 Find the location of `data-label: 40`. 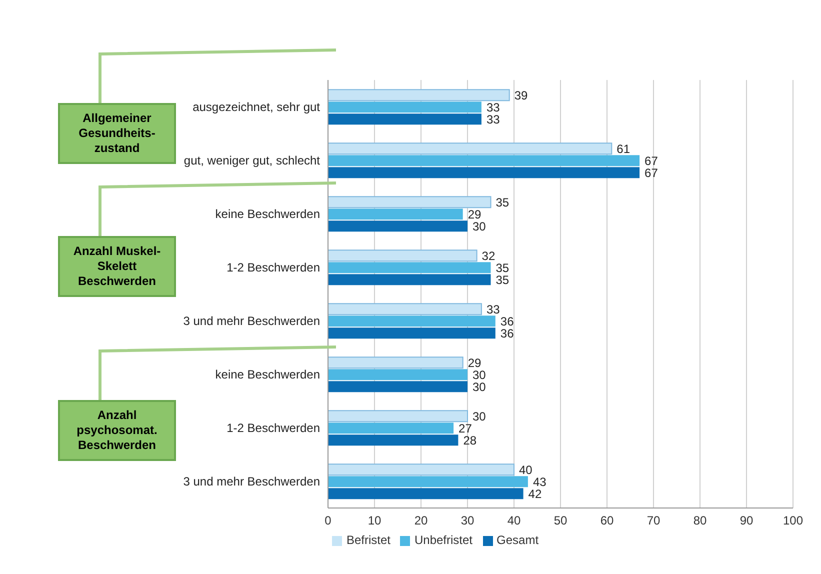

data-label: 40 is located at coordinates (526, 469).